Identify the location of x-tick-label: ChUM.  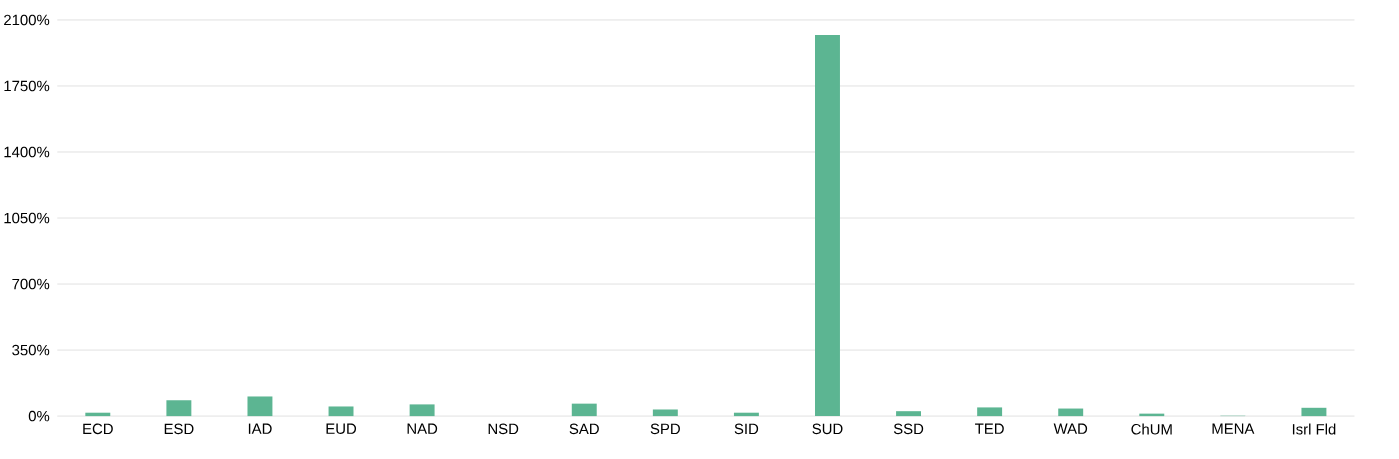
(1151, 429).